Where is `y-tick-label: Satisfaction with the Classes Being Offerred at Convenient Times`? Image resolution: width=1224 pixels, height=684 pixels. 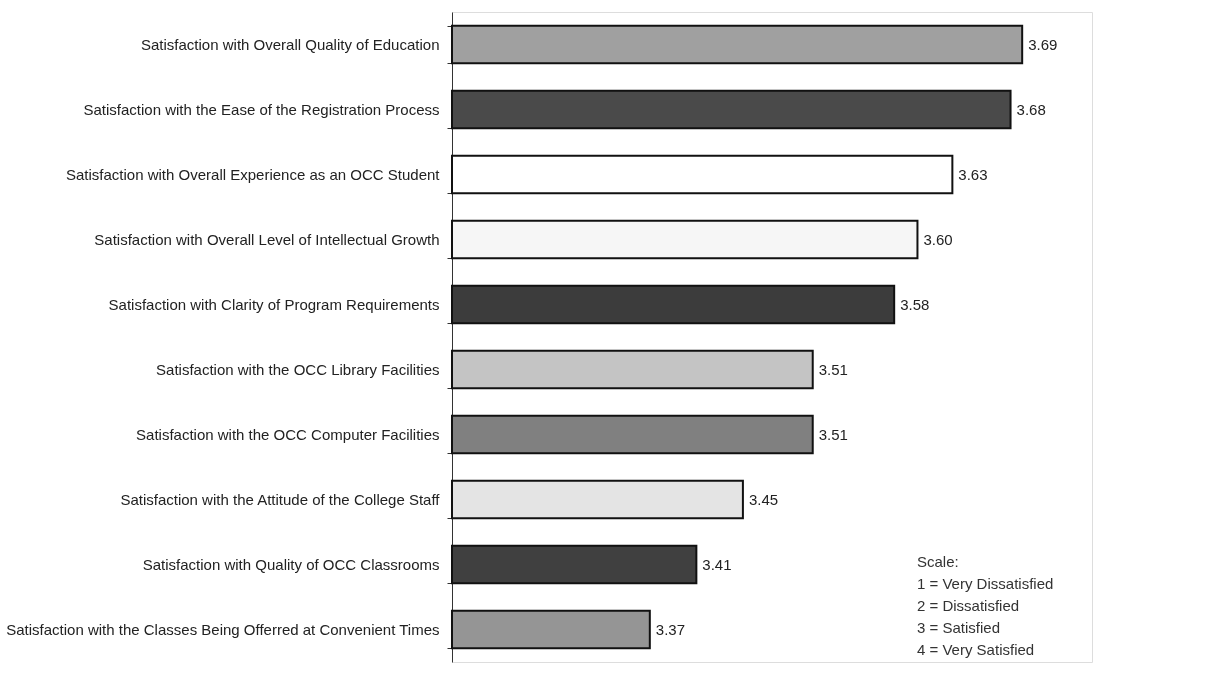
y-tick-label: Satisfaction with the Classes Being Offerred at Convenient Times is located at coordinates (223, 629).